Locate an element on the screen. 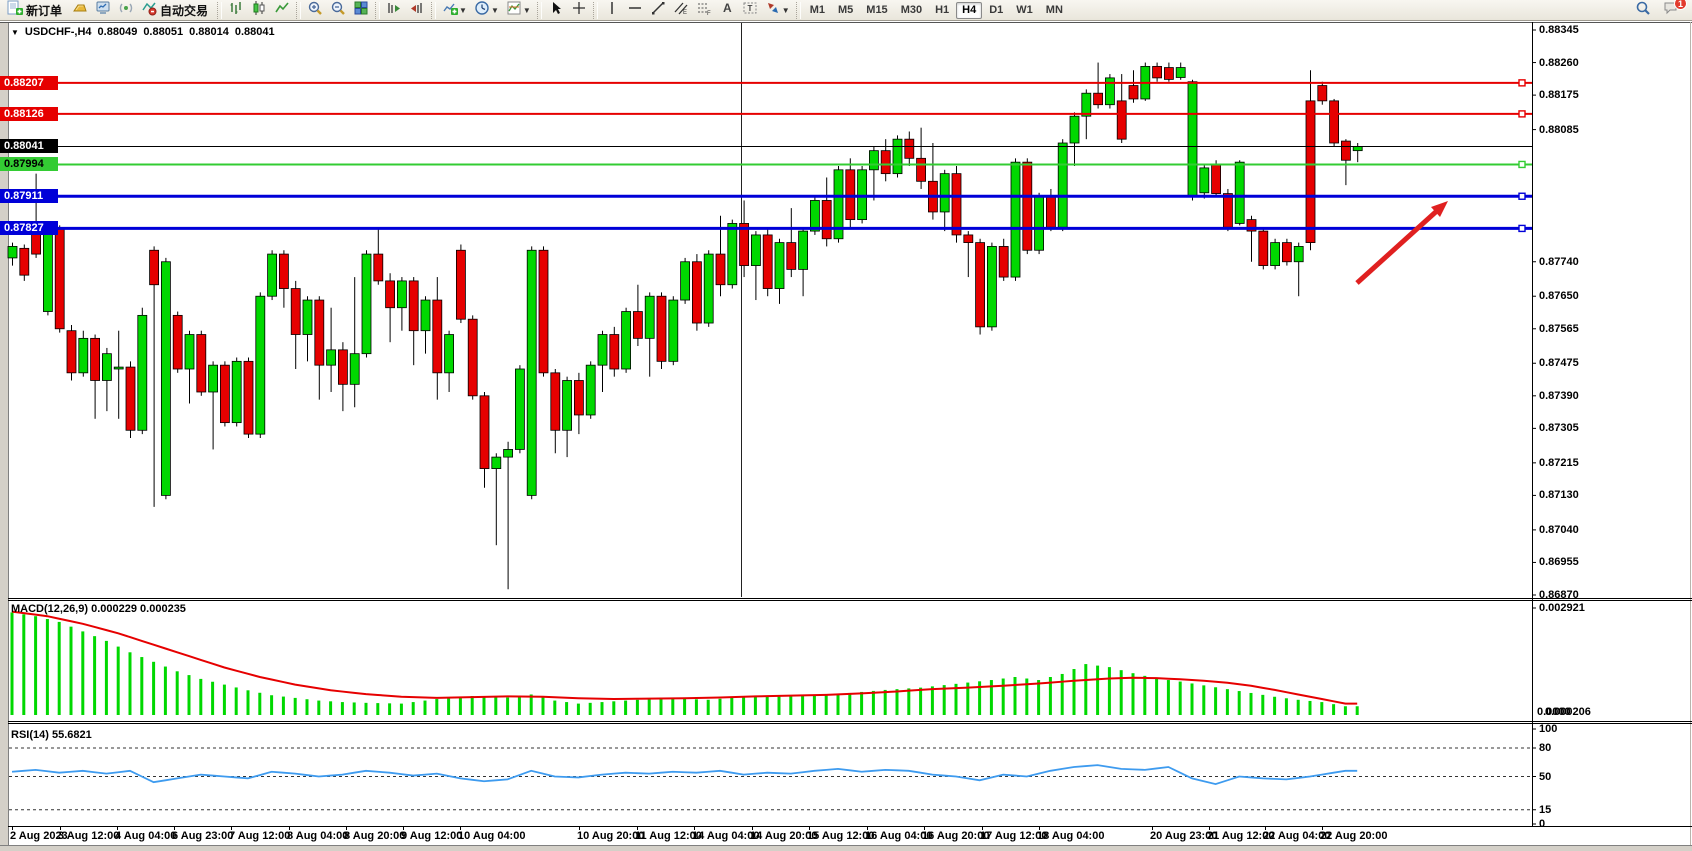 This screenshot has height=851, width=1692. rsi-label: RSI(14) 55.6821 is located at coordinates (51, 735).